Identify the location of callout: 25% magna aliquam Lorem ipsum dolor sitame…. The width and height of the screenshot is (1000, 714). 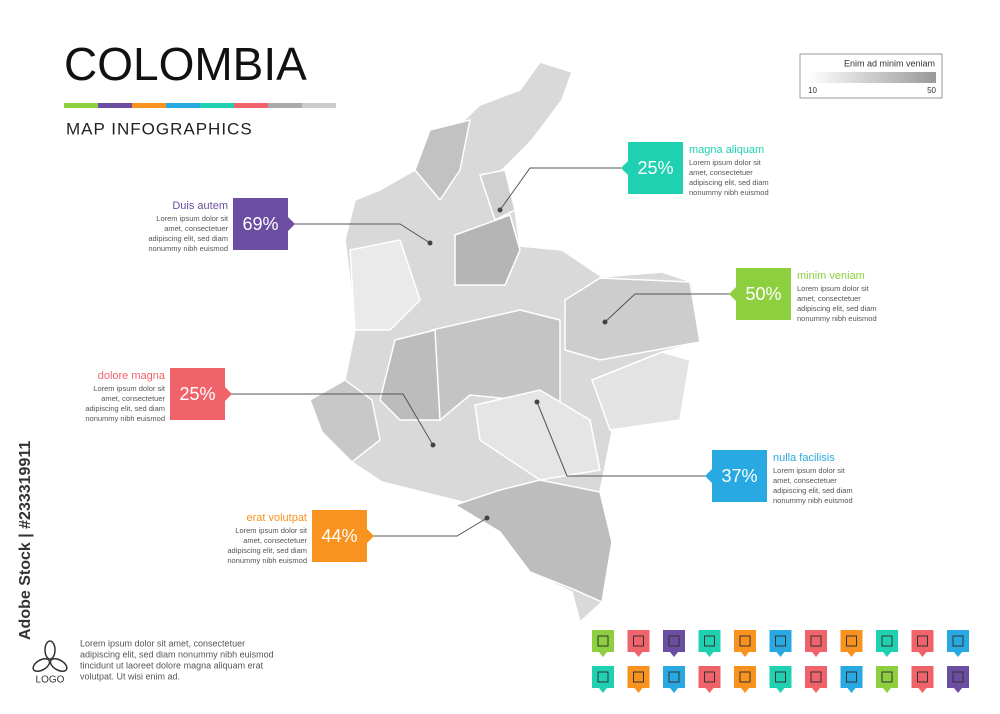
(633, 177).